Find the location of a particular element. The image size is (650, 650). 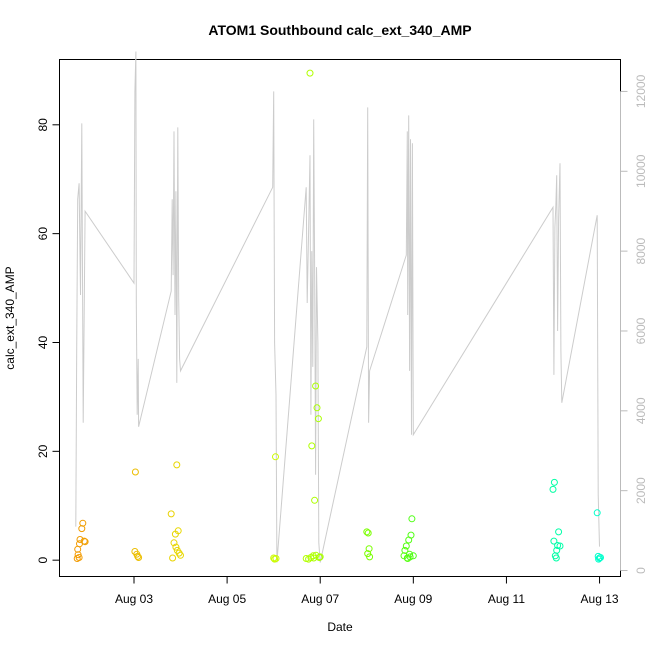

y-tick-label: 60 is located at coordinates (43, 234).